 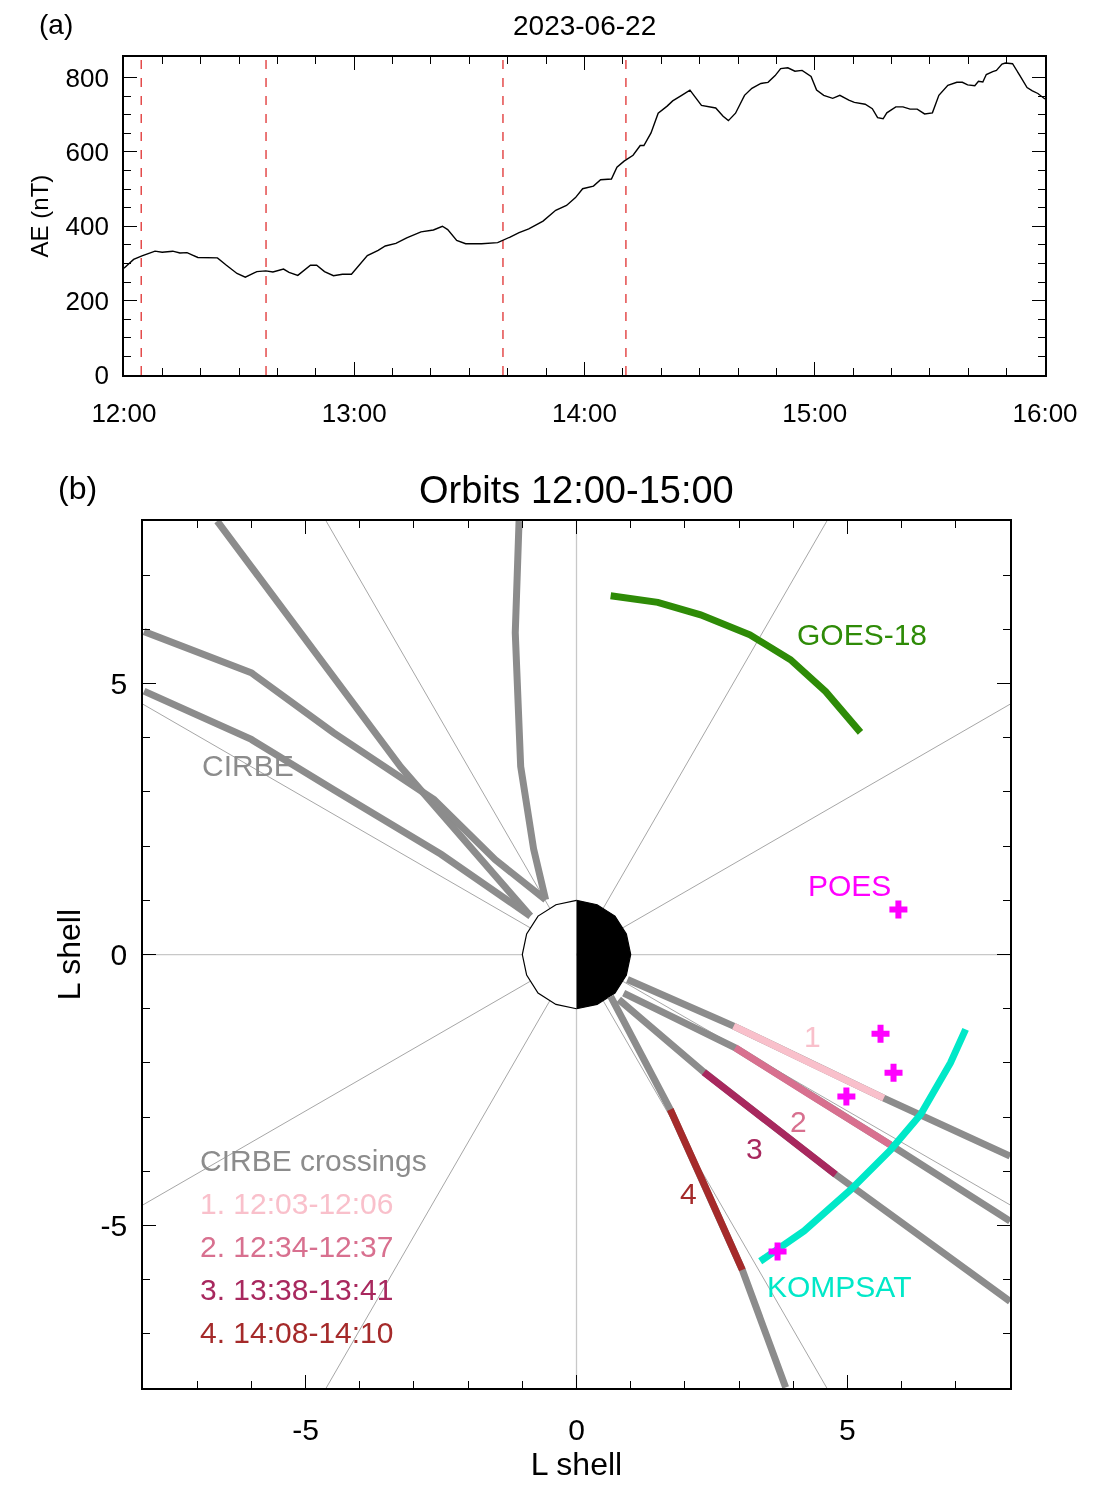 I want to click on annotation: 1, so click(x=812, y=1036).